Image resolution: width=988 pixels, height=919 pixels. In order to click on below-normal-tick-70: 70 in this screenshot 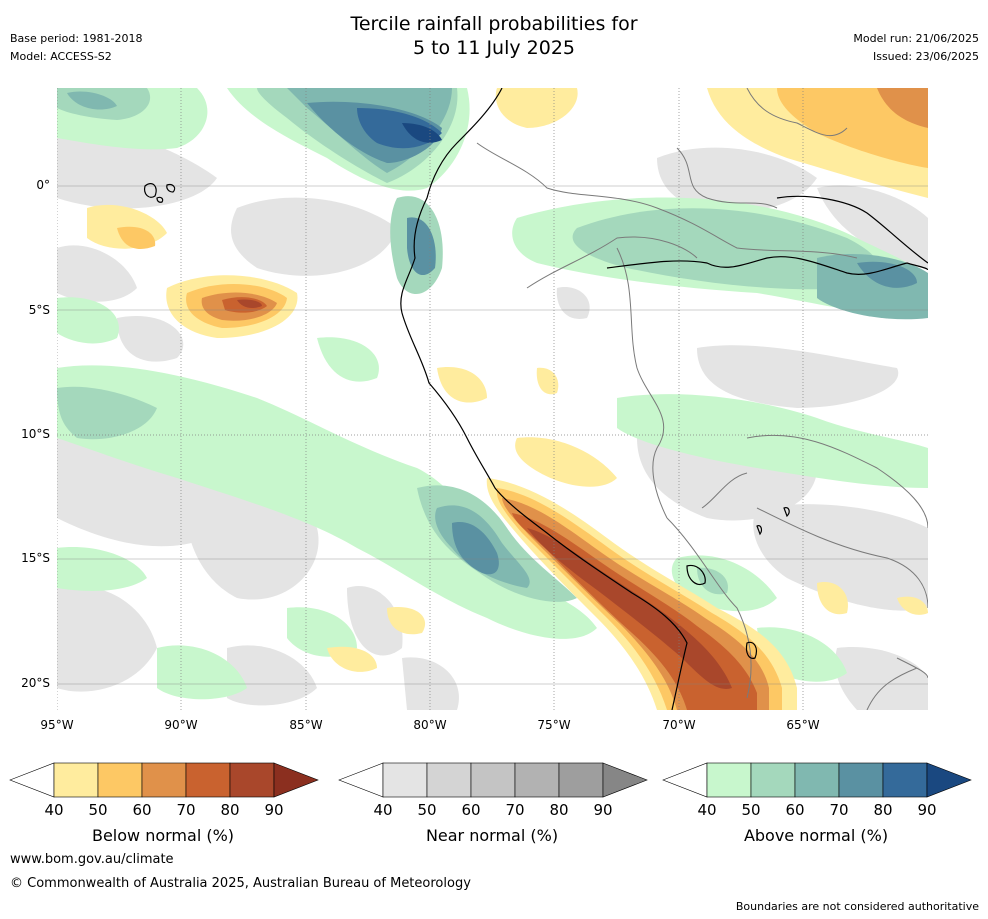, I will do `click(185, 810)`.